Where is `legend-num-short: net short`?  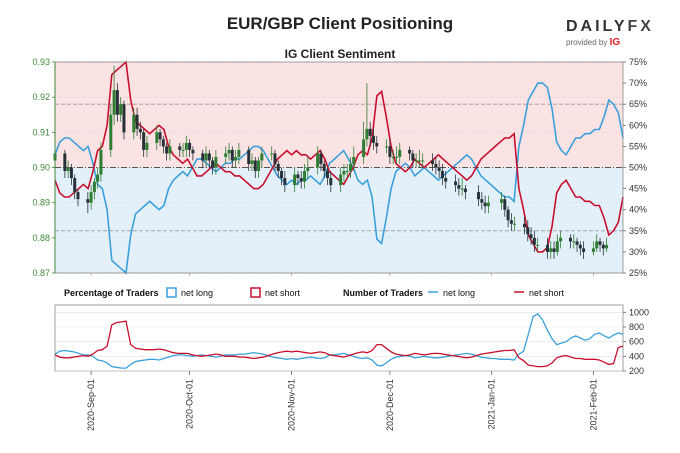 legend-num-short: net short is located at coordinates (547, 293).